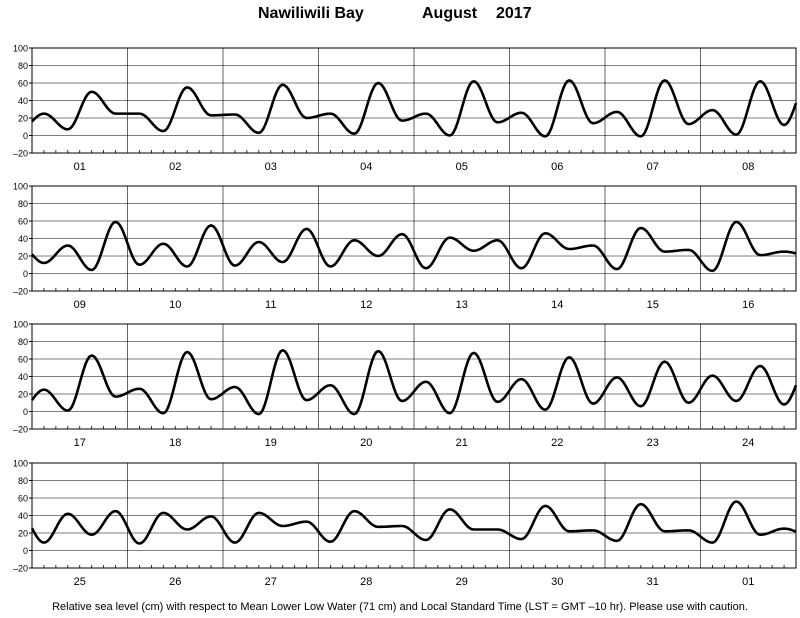  I want to click on chart-title: Nawiliwili Bay August 2017, so click(400, 16).